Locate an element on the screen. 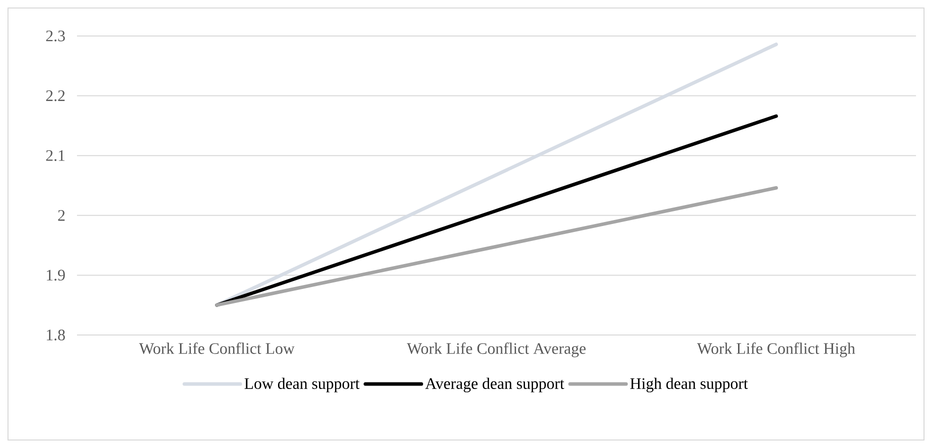  legend-label: High dean support is located at coordinates (689, 385).